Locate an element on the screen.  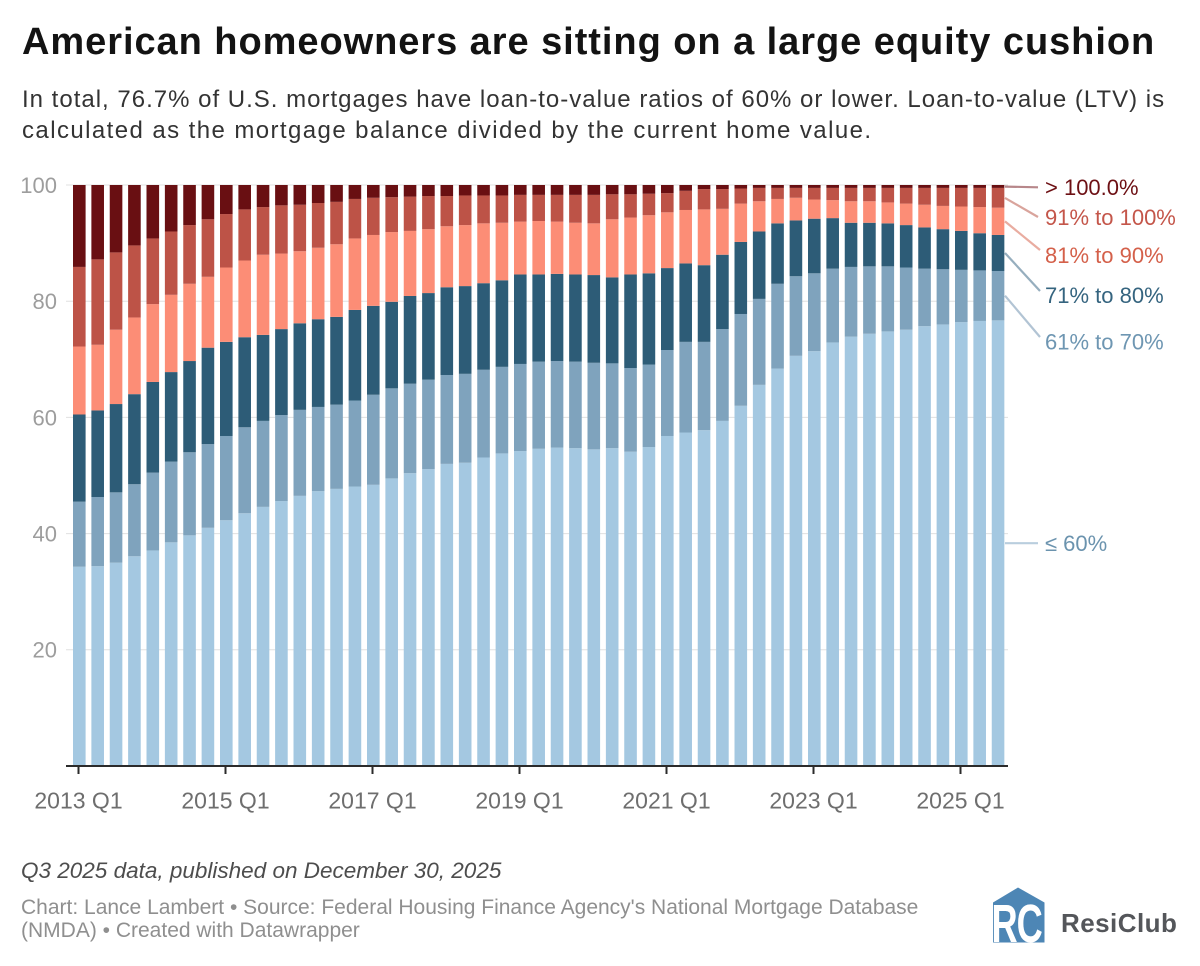
svg-text: 2025 Q1 is located at coordinates (960, 801).